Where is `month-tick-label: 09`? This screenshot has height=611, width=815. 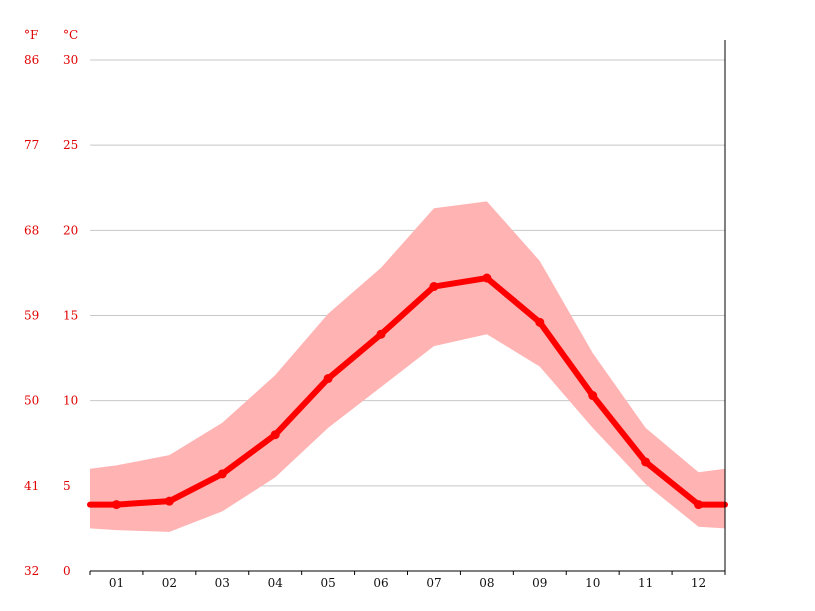
month-tick-label: 09 is located at coordinates (539, 583).